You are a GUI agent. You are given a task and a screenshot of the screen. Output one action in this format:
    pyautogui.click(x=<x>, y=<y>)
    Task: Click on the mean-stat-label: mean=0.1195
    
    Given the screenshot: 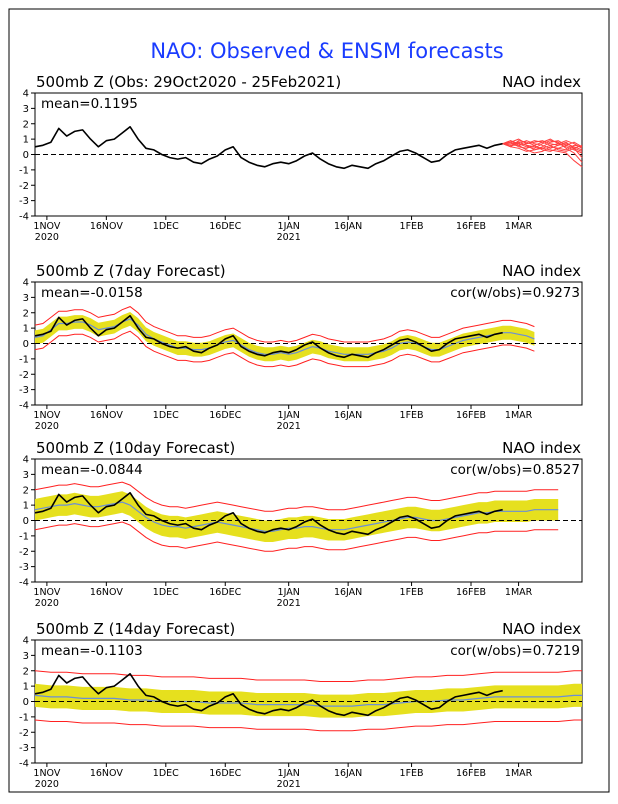 What is the action you would take?
    pyautogui.click(x=89, y=104)
    